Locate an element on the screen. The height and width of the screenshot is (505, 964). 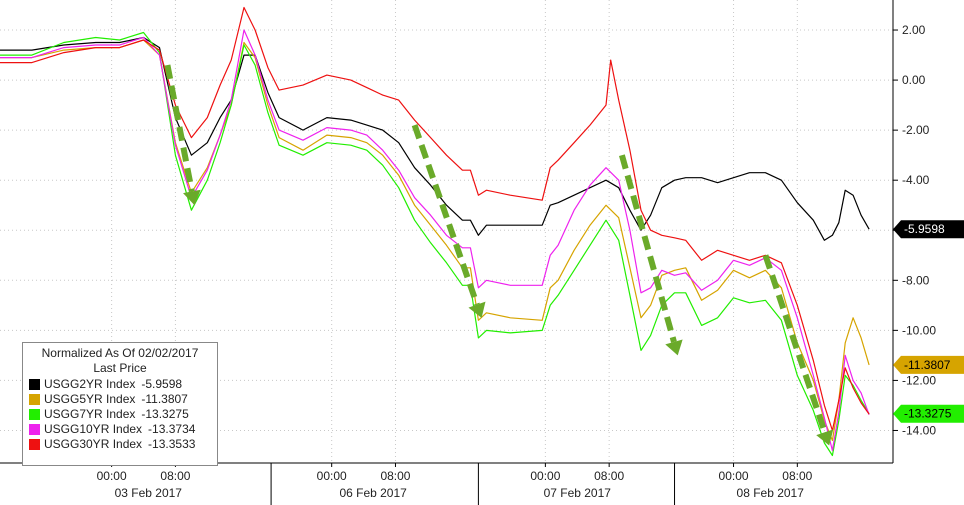
y-tick-label: 0.00 is located at coordinates (914, 80).